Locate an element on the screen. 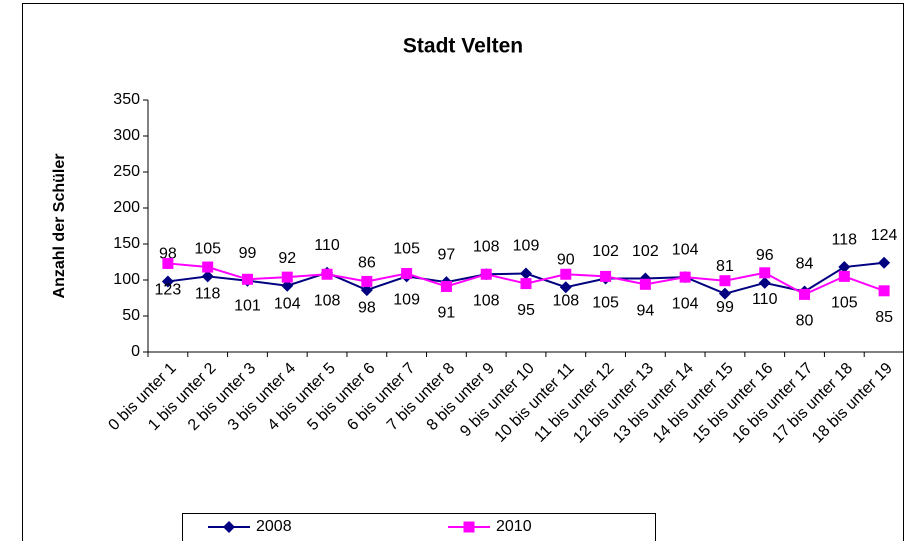  data-label: 95 is located at coordinates (526, 310).